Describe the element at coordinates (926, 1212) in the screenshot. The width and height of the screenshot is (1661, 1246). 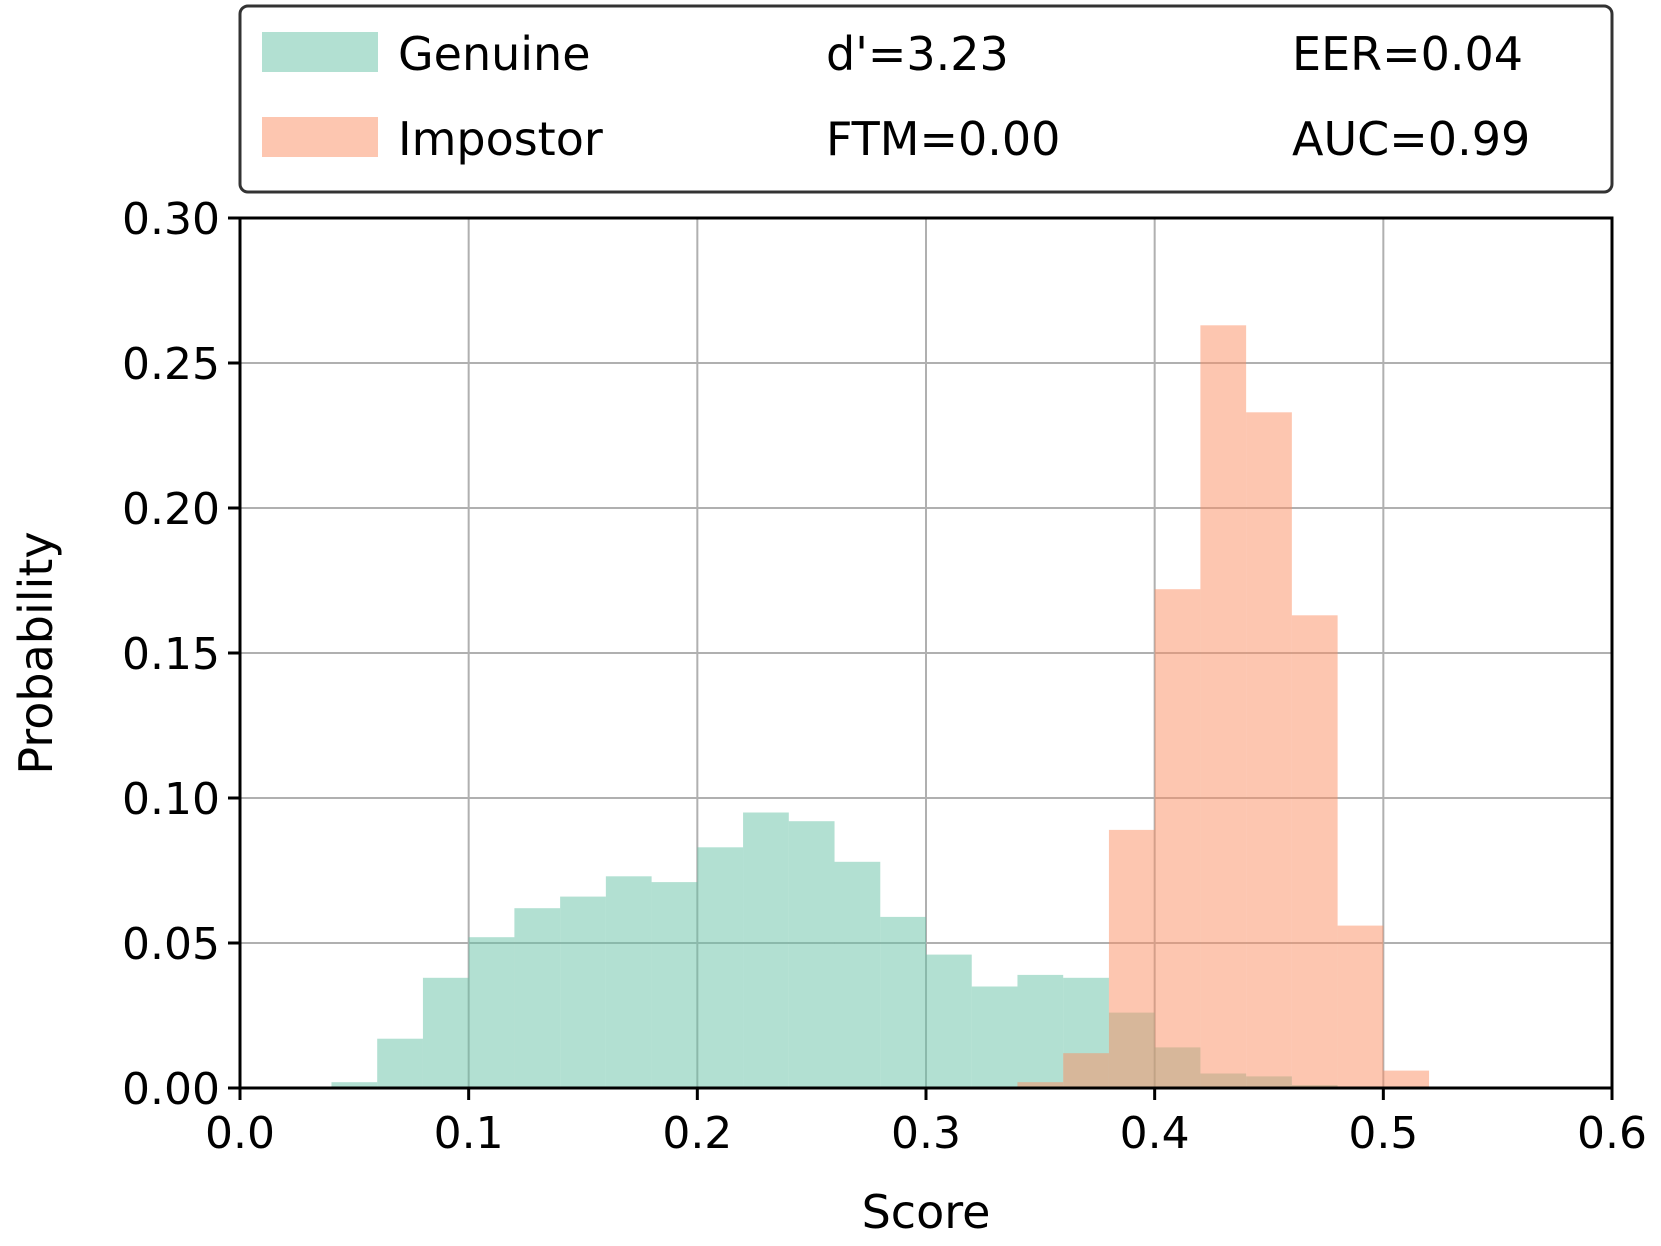
I see `x-axis-label: Score` at that location.